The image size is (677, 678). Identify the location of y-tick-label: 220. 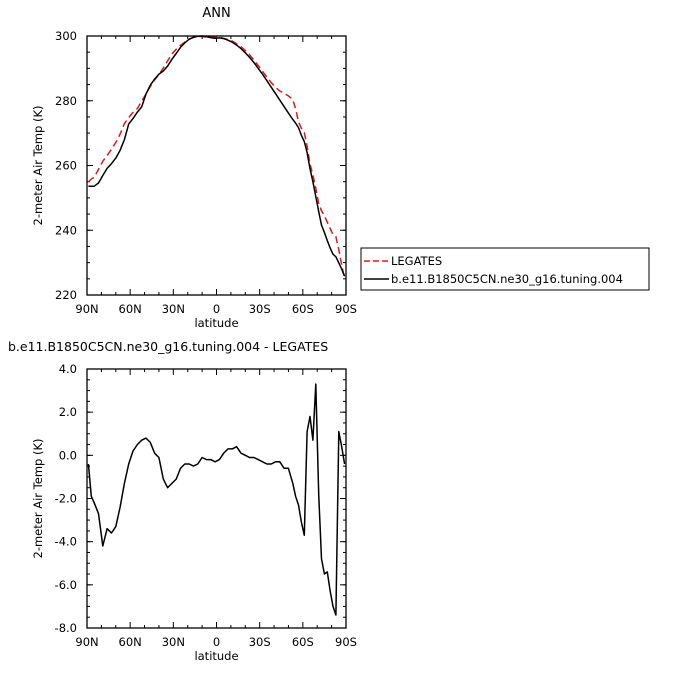
(66, 295).